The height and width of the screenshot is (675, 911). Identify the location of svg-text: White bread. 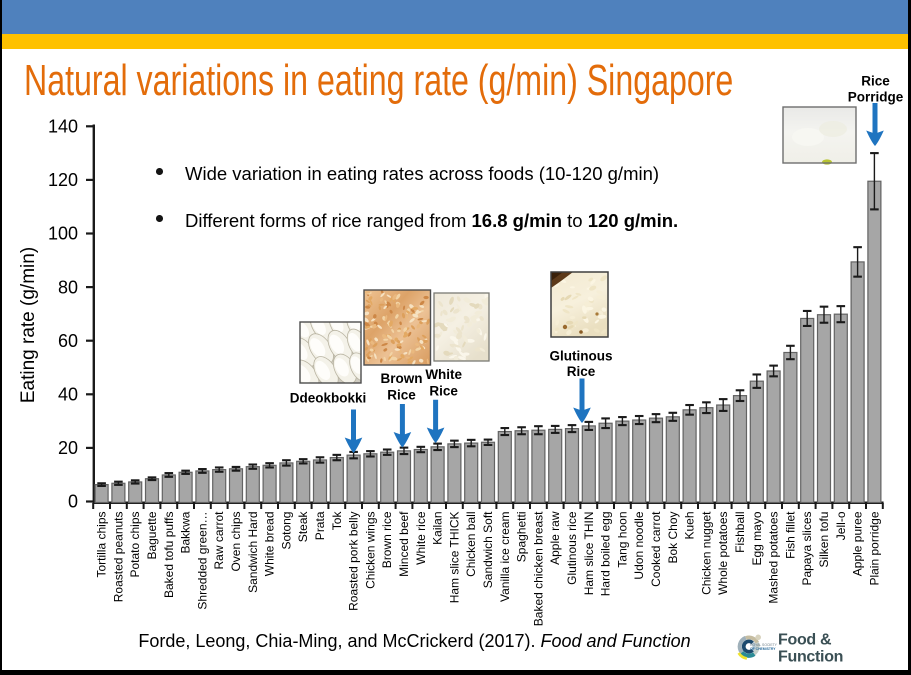
(270, 544).